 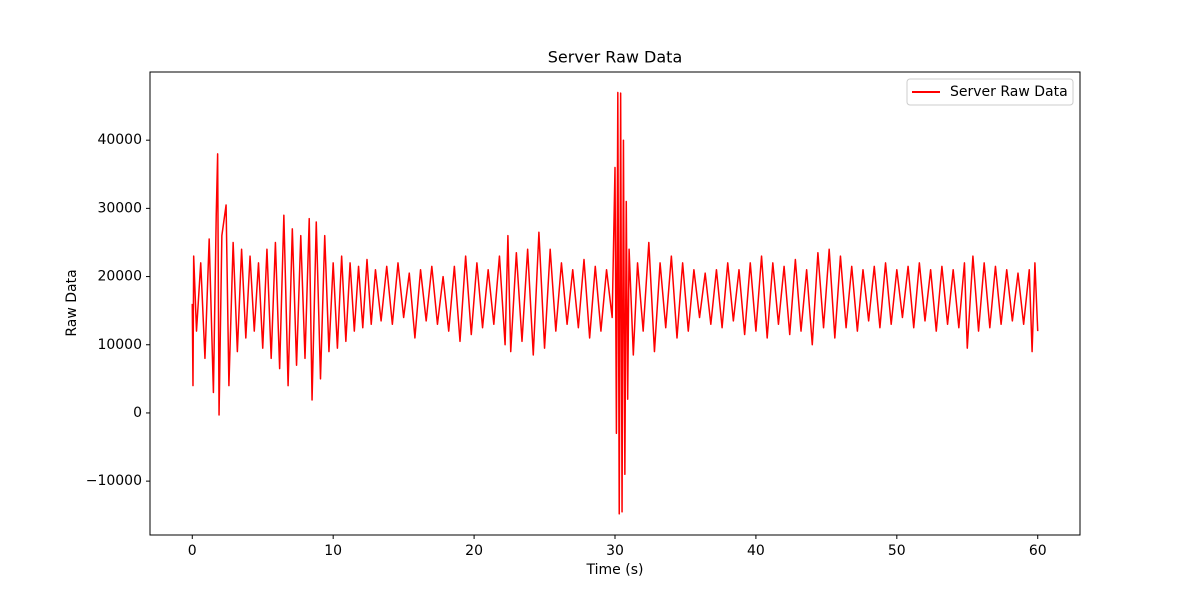 I want to click on x-tick-label: 30, so click(x=615, y=551).